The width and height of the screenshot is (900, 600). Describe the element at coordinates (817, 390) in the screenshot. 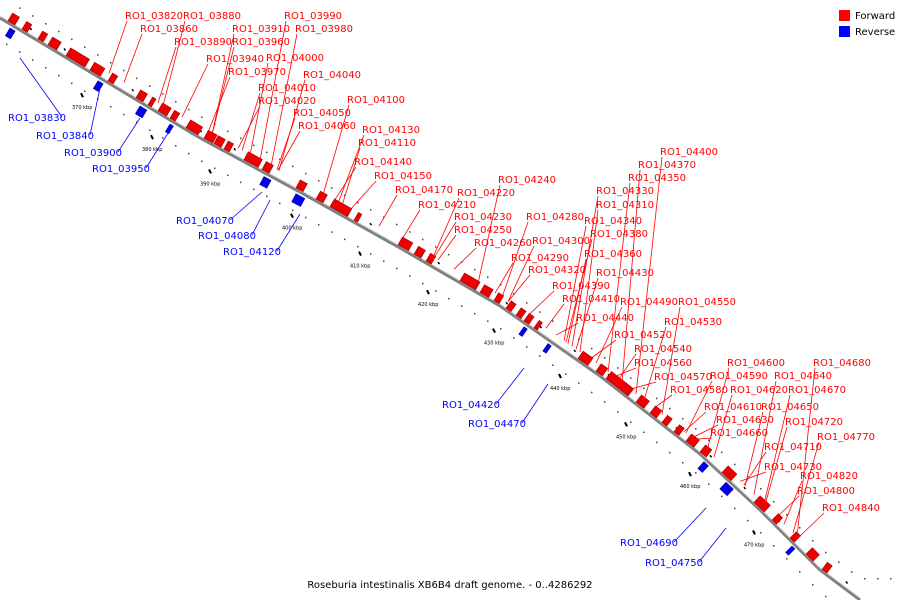

I see `forward-gene-label: RO1_04670` at that location.